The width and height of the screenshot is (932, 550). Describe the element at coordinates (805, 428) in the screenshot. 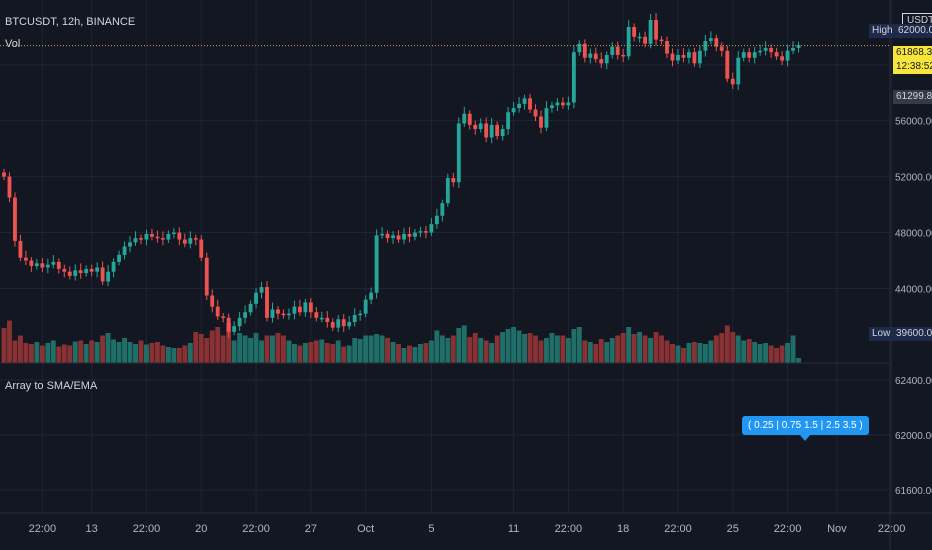

I see `array-tooltip: ( 0.25 | 0.75 1.5 | 2.5 3.5 )` at that location.